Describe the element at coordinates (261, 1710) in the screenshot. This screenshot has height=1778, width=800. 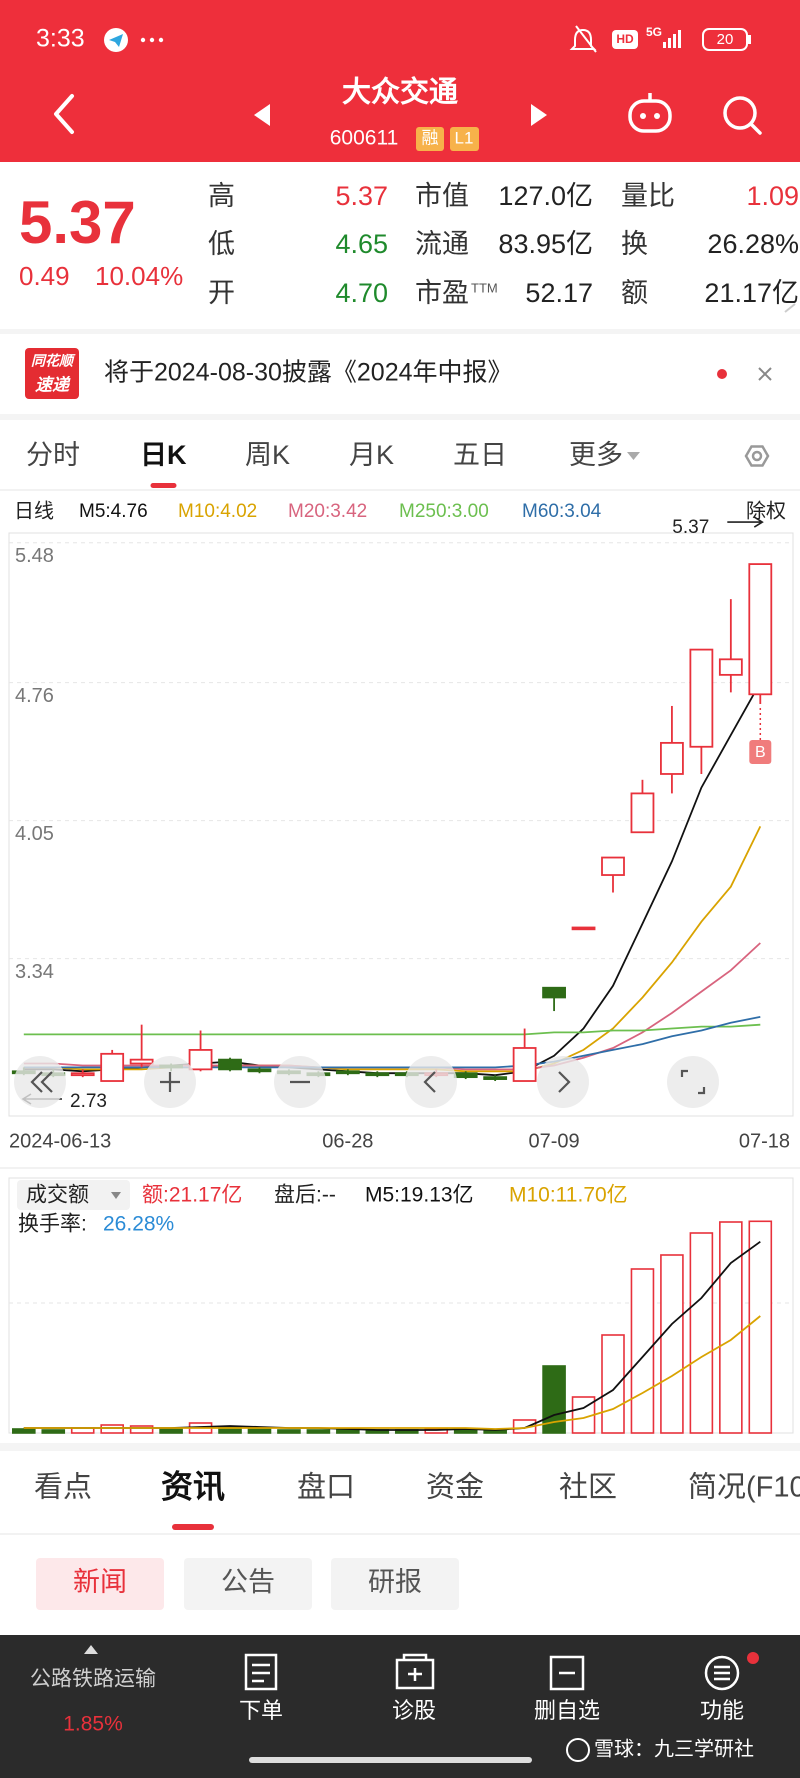
I see `nav-item: 下单` at that location.